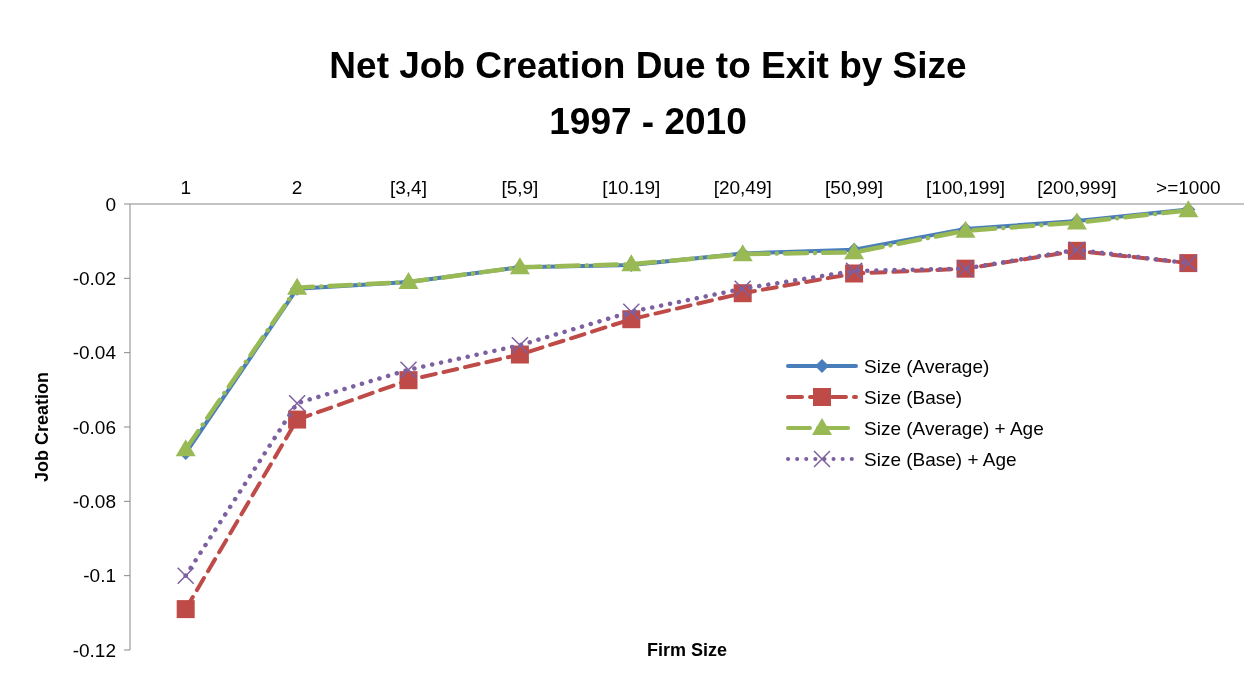 The width and height of the screenshot is (1258, 673). I want to click on legend-label: Size (Average) + Age, so click(954, 428).